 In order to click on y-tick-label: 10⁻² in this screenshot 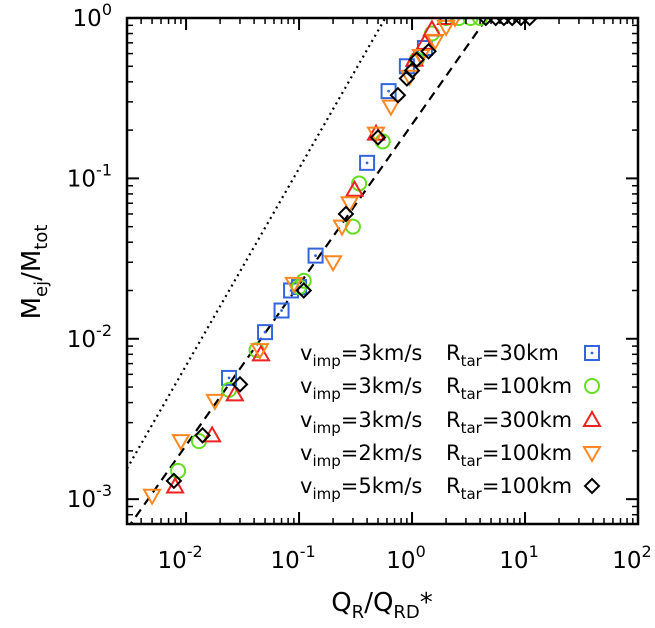, I will do `click(89, 337)`.